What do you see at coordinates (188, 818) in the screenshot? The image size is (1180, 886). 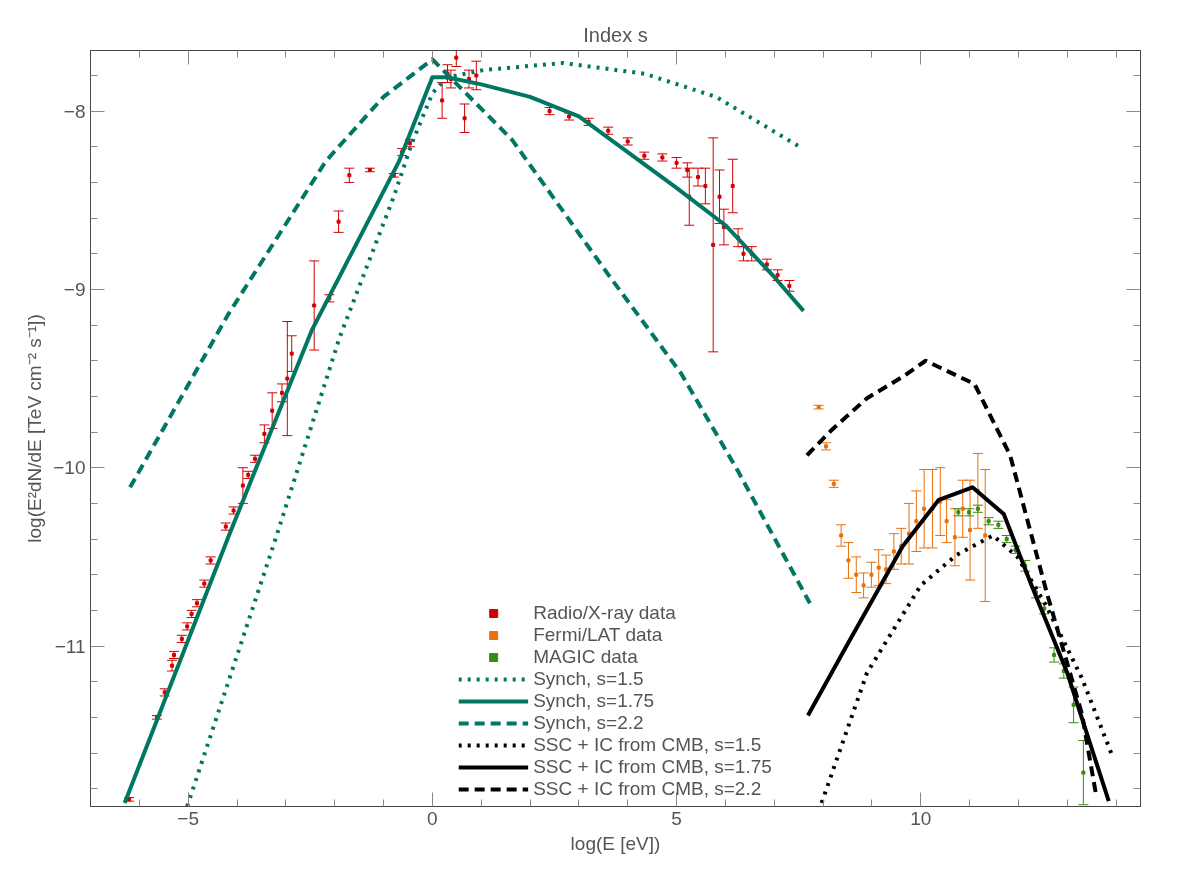 I see `x-tick-label: −5` at bounding box center [188, 818].